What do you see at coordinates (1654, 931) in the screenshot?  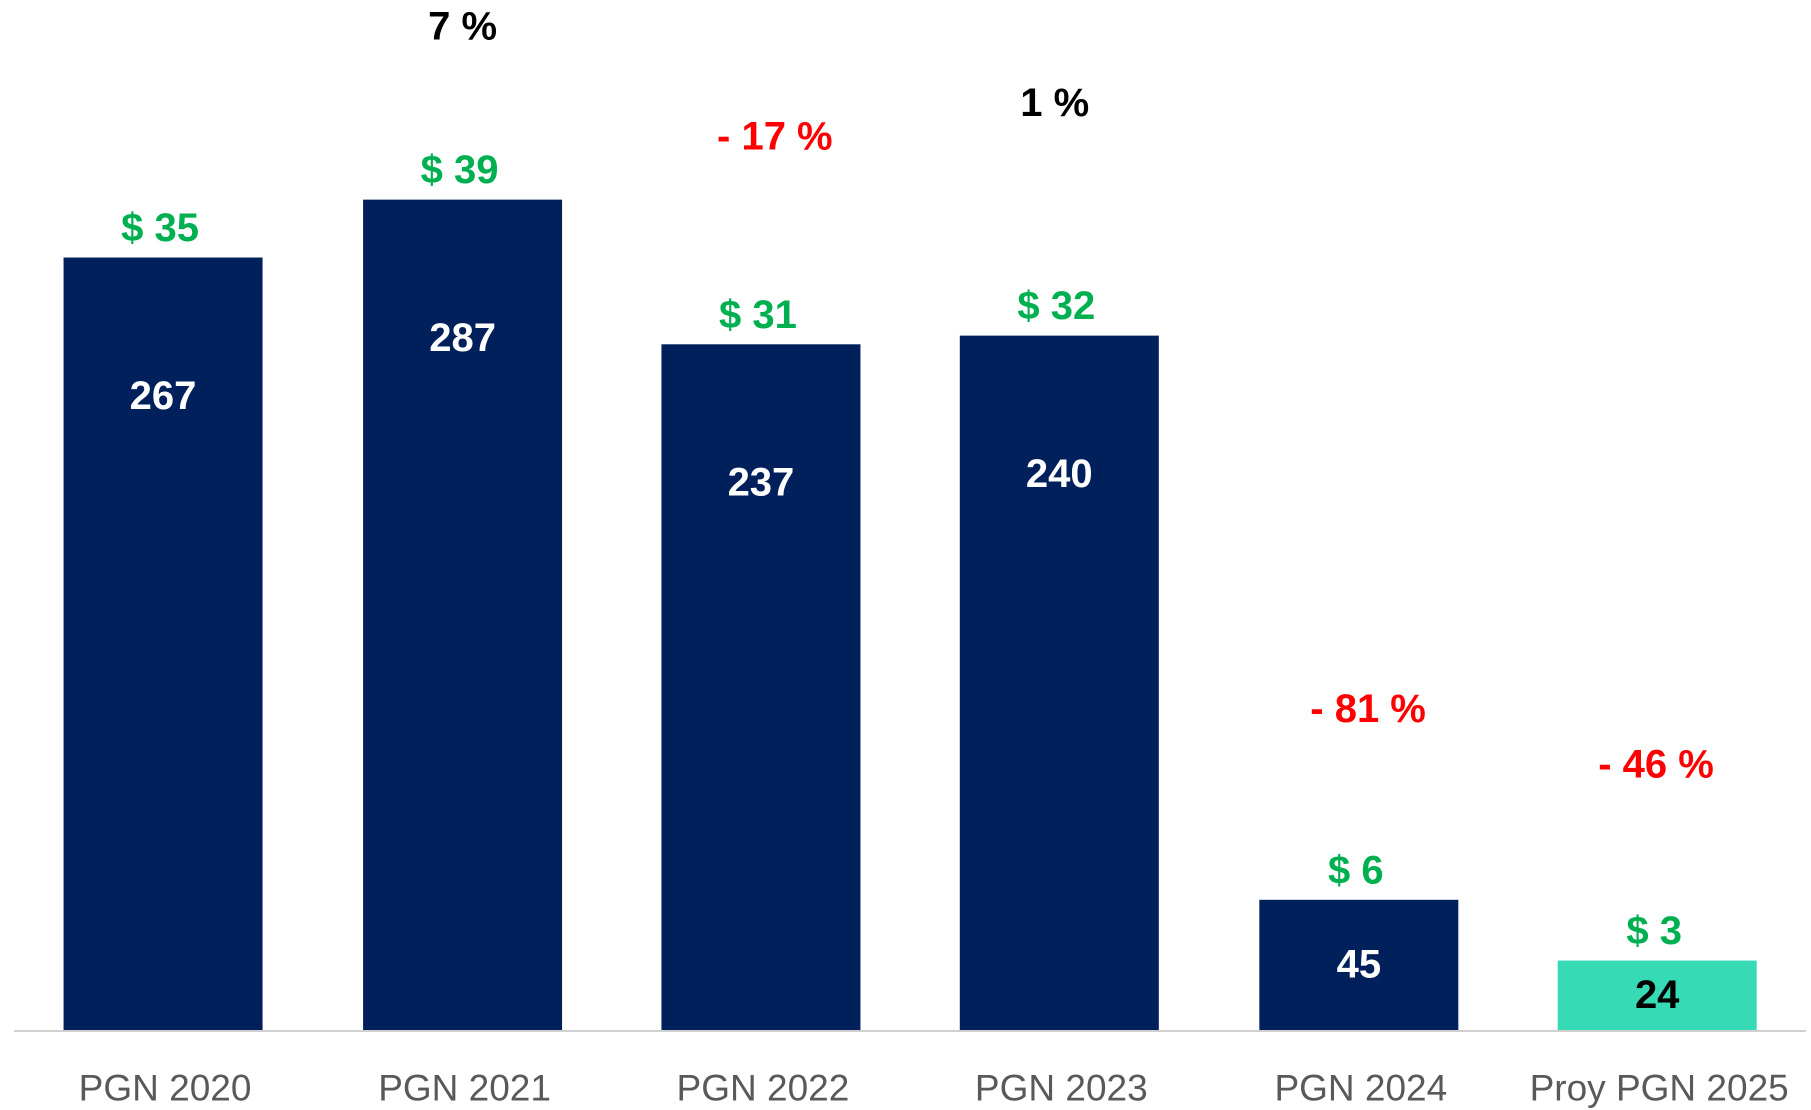 I see `price-label: $ 3` at bounding box center [1654, 931].